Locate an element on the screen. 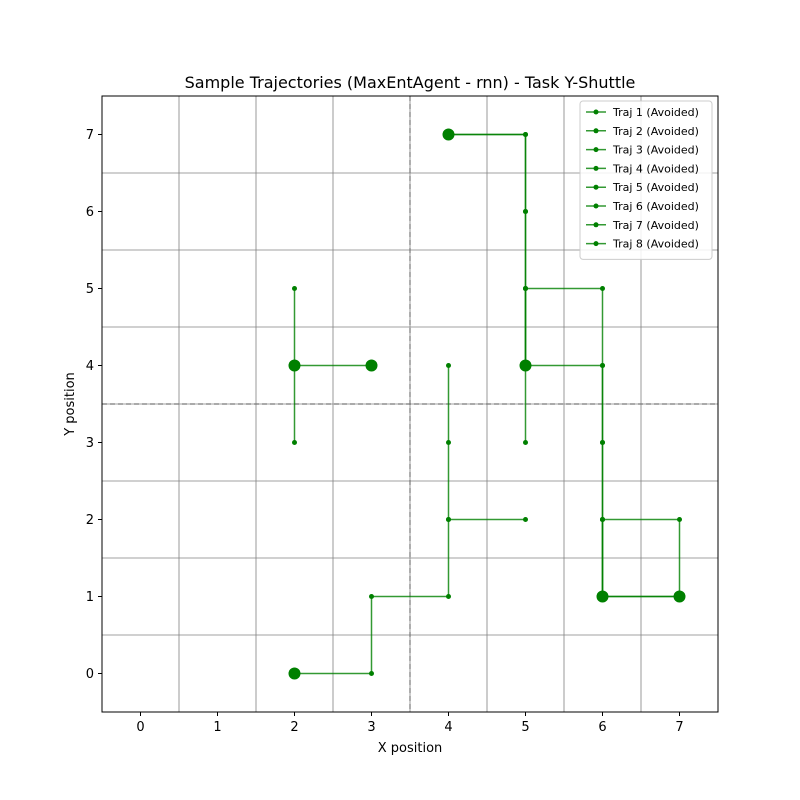 The image size is (800, 800). x-tick-label: 1 is located at coordinates (217, 727).